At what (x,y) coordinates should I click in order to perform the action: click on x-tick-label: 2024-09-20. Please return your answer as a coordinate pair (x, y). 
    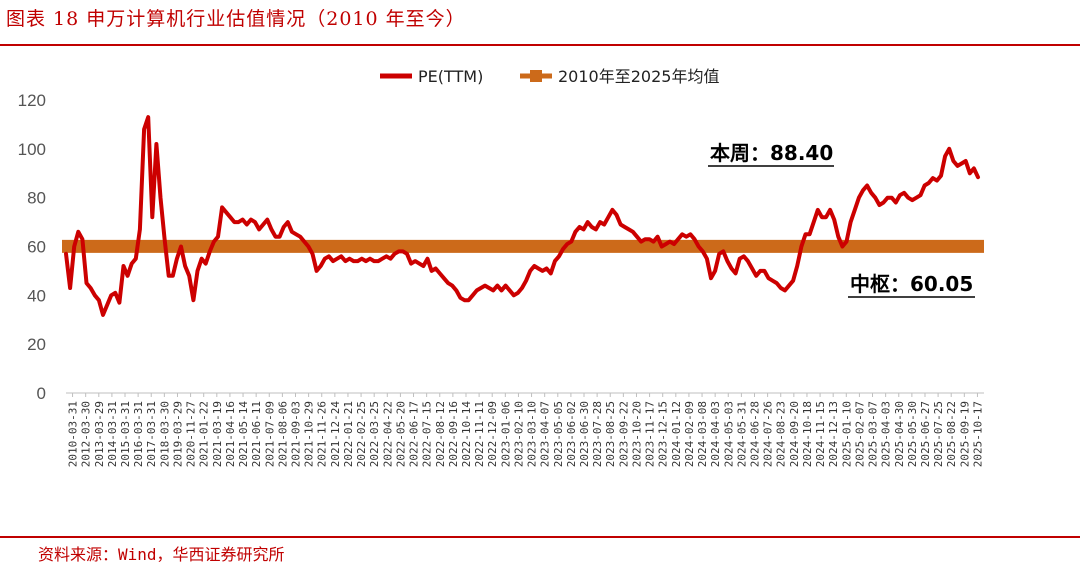
    Looking at the image, I should click on (794, 434).